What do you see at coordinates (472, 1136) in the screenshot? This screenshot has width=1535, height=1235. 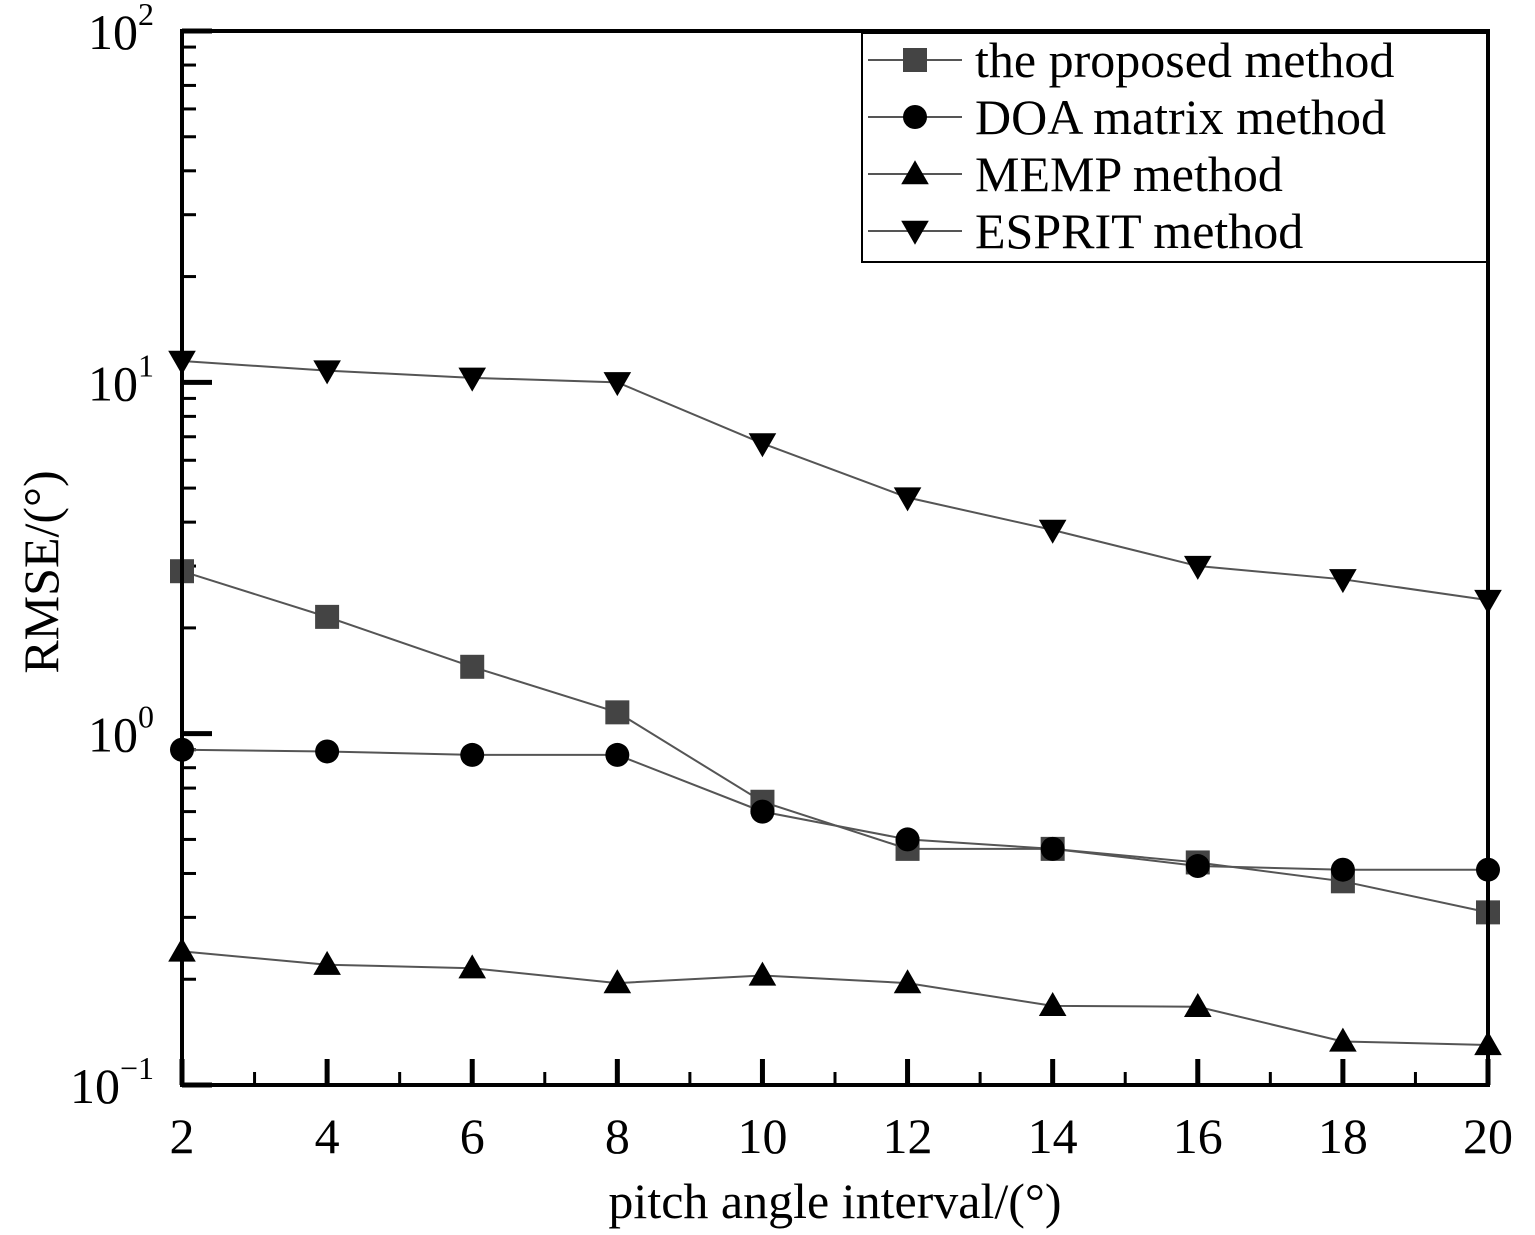 I see `x-tick-label: 6` at bounding box center [472, 1136].